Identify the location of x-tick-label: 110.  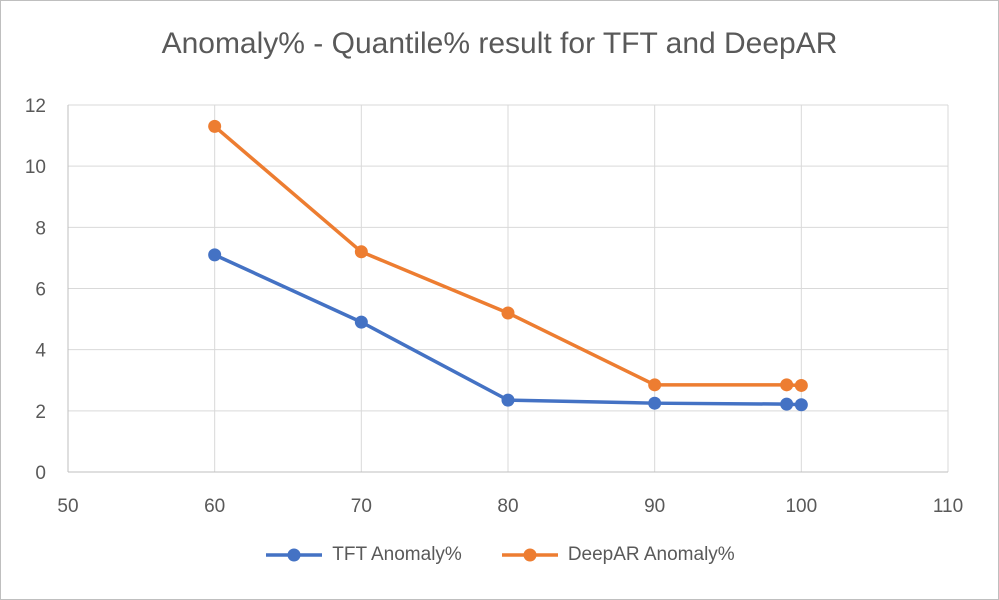
(948, 506).